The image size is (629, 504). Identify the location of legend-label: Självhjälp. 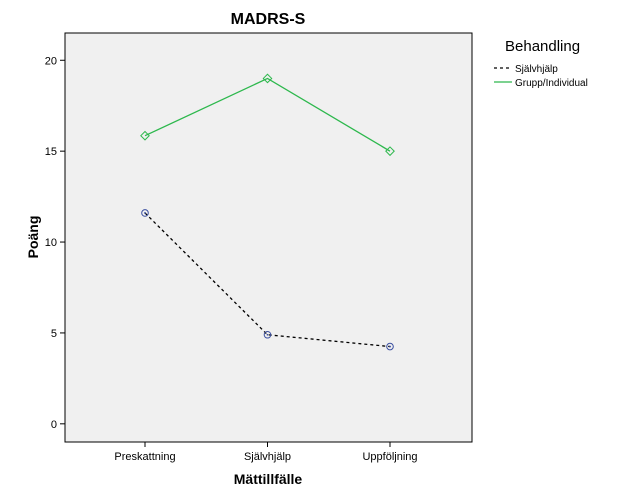
(536, 69).